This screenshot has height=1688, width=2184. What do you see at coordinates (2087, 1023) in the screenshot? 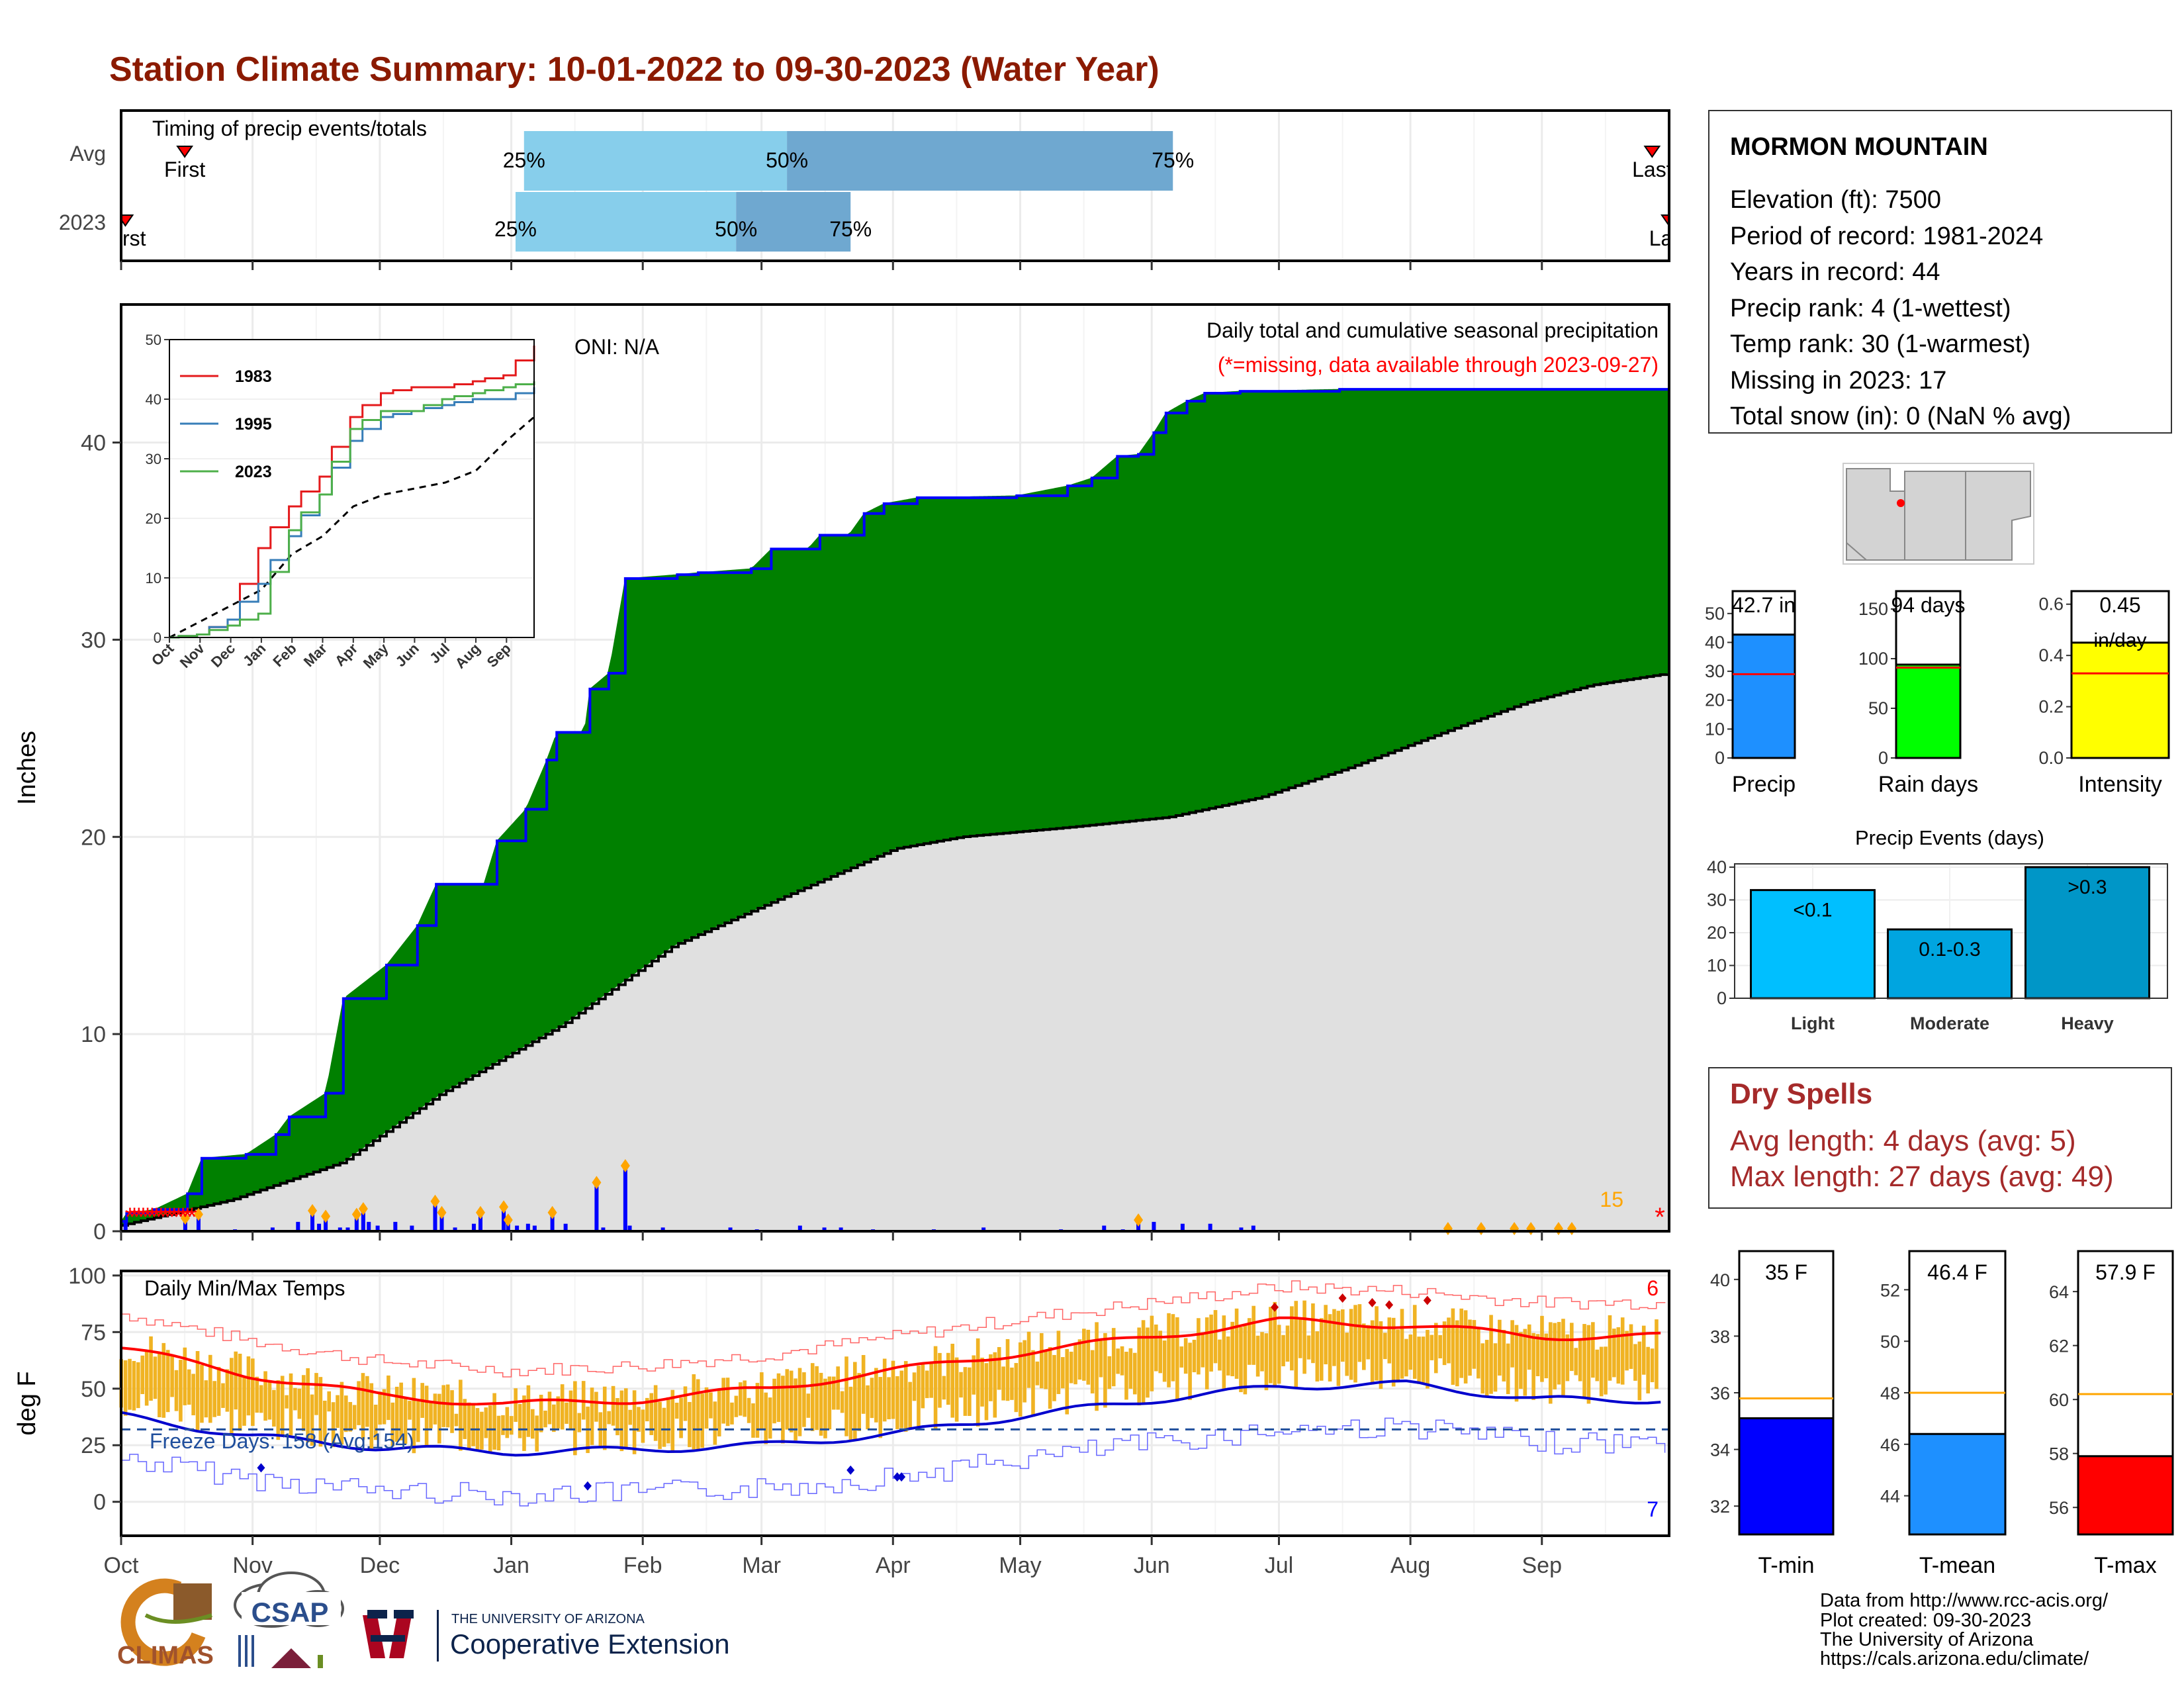
I see `events-category-label: Heavy` at bounding box center [2087, 1023].